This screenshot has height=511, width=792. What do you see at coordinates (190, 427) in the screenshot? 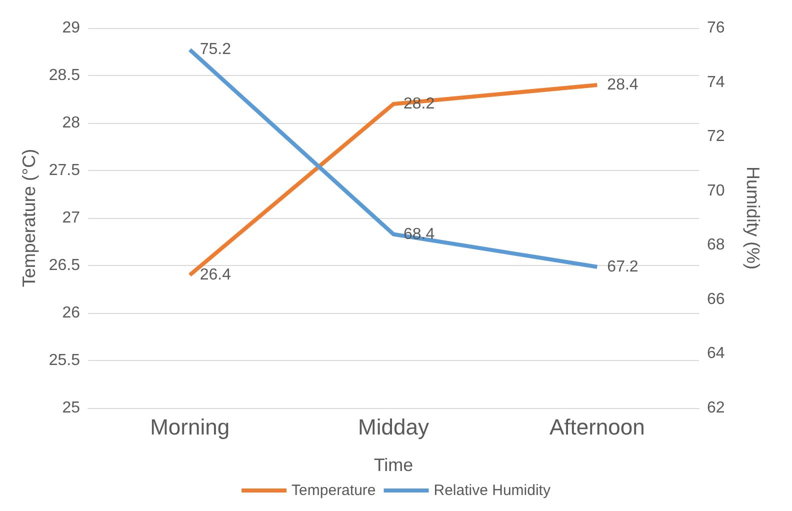
I see `x-tick-label: Morning` at bounding box center [190, 427].